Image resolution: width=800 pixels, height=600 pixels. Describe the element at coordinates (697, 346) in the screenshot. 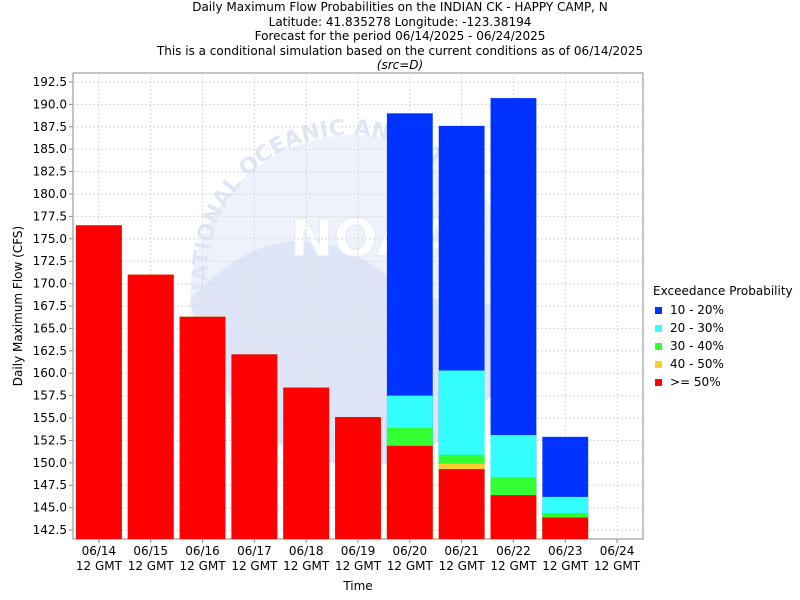

I see `legend-label: 30 - 40%` at that location.